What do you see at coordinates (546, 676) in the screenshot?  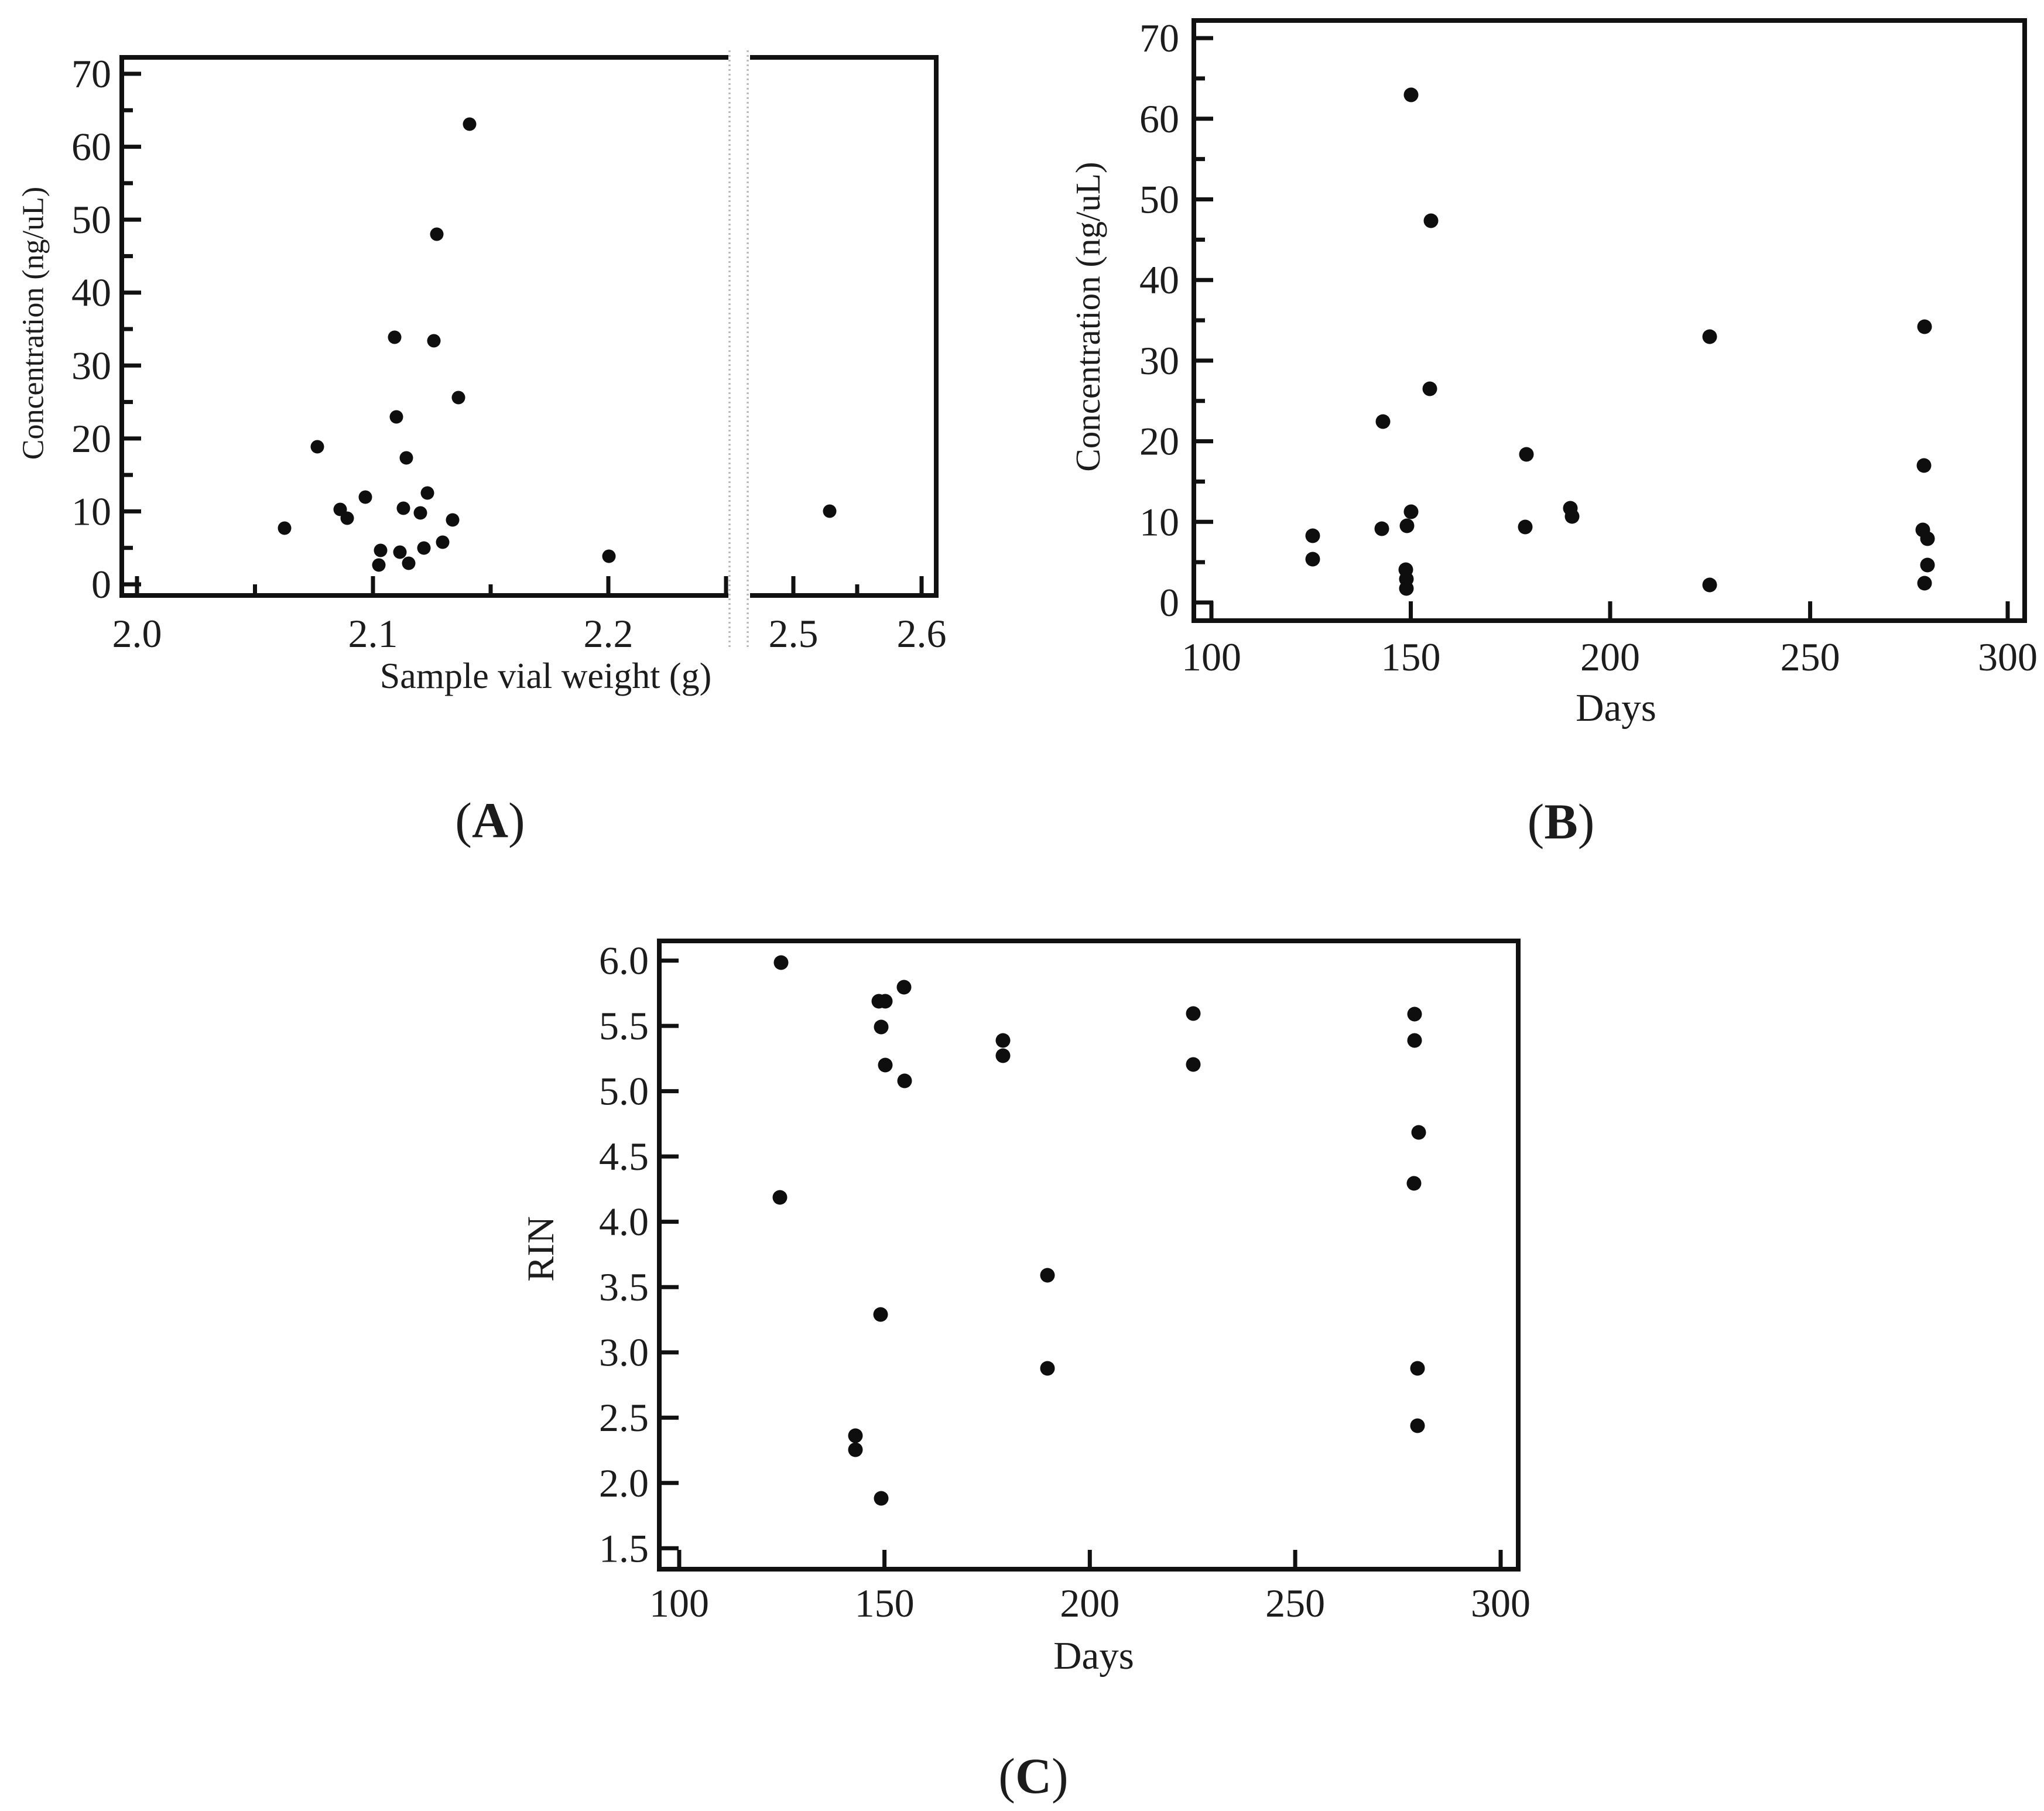 I see `svg-text: Sample vial weight (g)` at bounding box center [546, 676].